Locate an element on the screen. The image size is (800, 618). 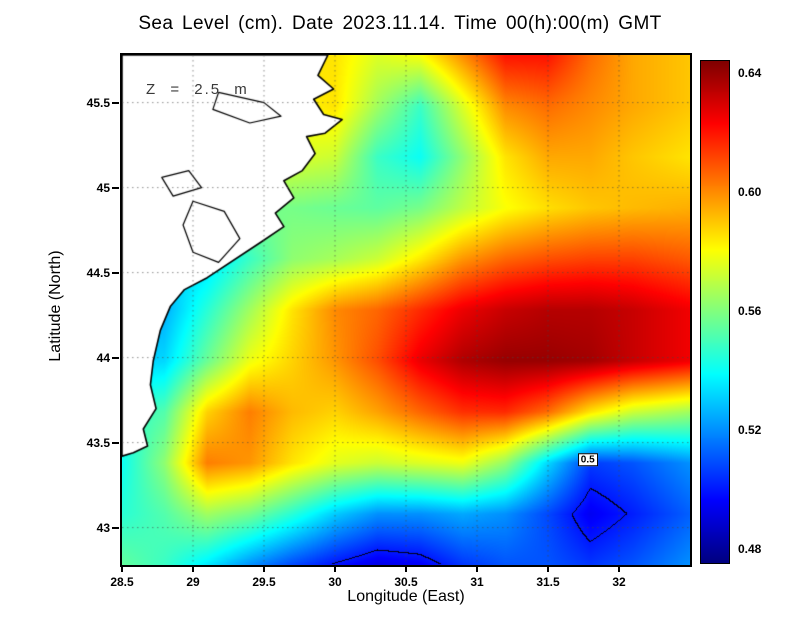
x-tick-label: 29.5 is located at coordinates (264, 582).